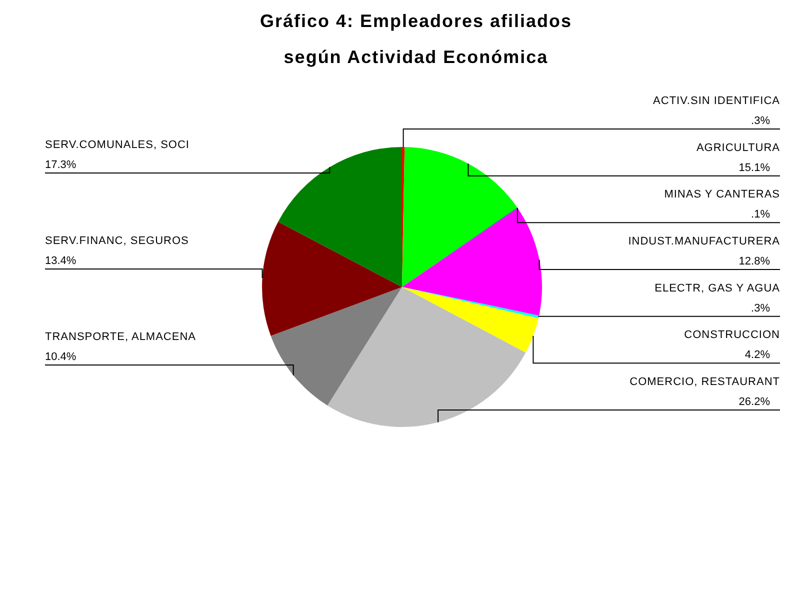 Image resolution: width=800 pixels, height=600 pixels. What do you see at coordinates (716, 101) in the screenshot?
I see `slice-label: ACTIV.SIN IDENTIFICA` at bounding box center [716, 101].